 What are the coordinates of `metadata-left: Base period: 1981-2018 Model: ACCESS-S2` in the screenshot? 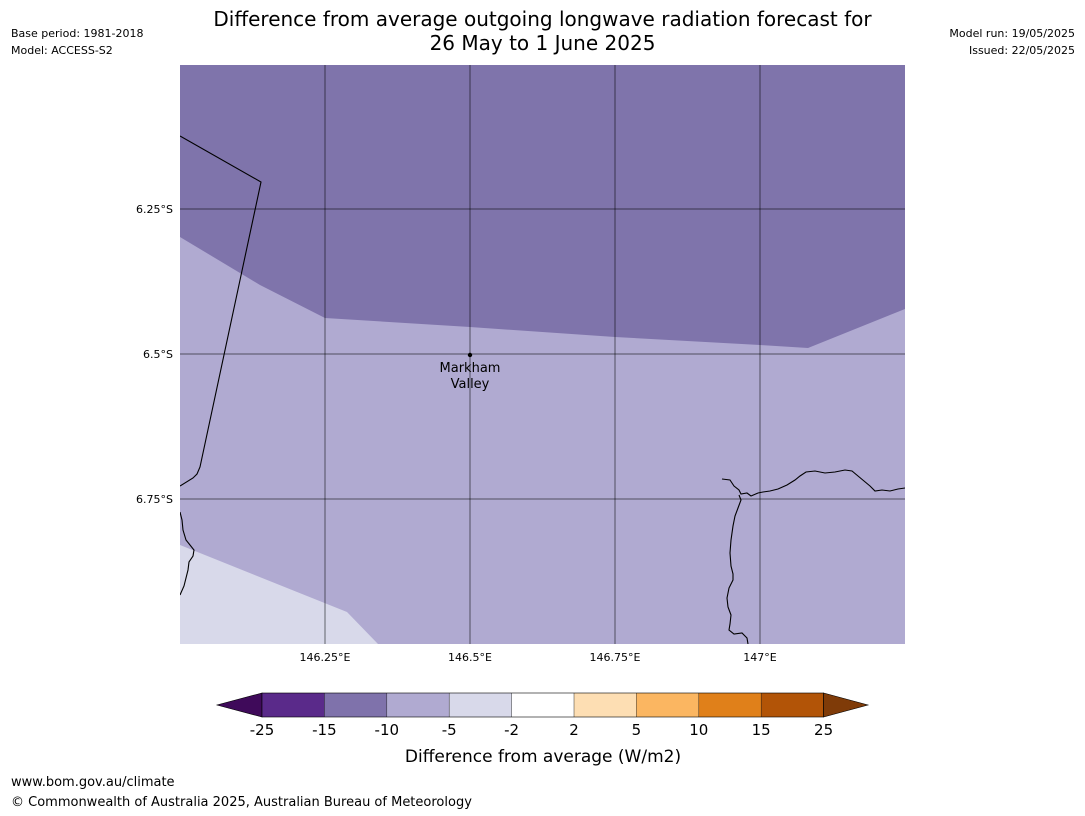 It's located at (77, 42).